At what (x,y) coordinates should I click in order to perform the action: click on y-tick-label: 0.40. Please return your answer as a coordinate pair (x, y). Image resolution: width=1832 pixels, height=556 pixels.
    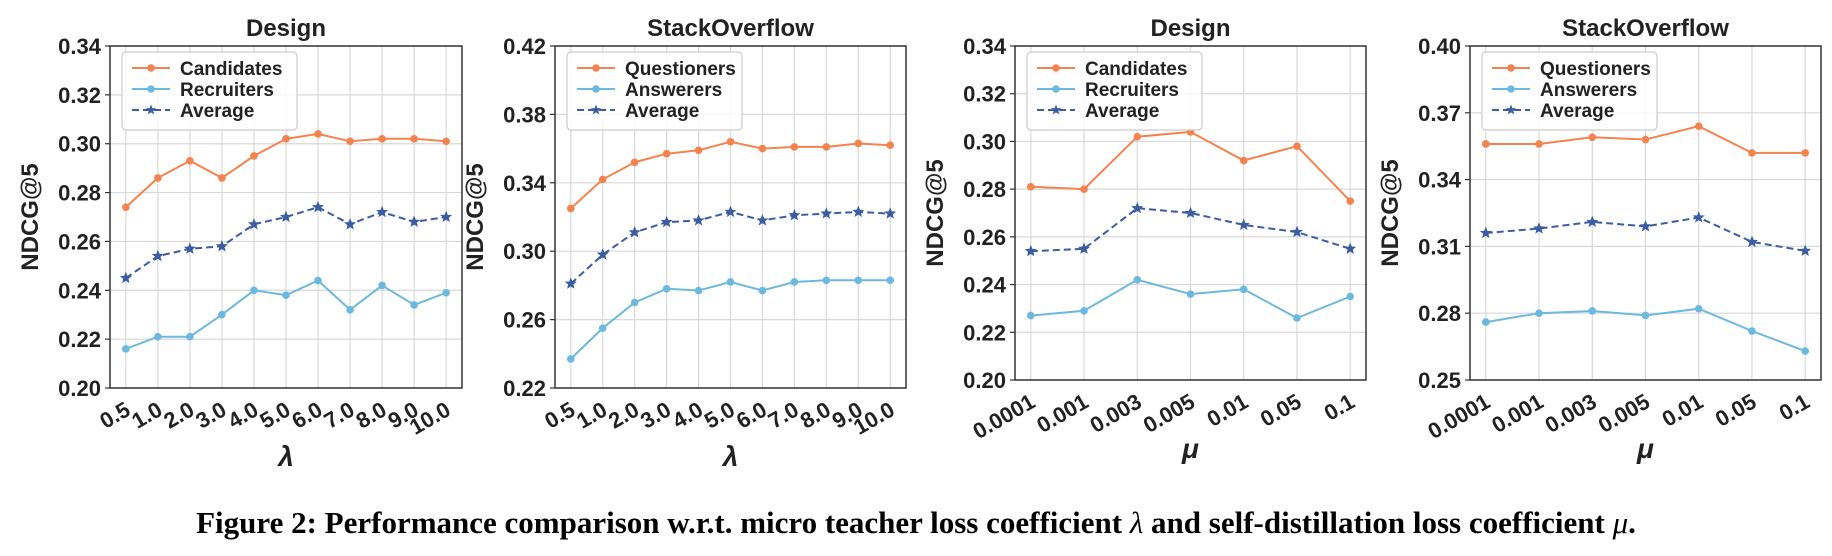
    Looking at the image, I should click on (1439, 46).